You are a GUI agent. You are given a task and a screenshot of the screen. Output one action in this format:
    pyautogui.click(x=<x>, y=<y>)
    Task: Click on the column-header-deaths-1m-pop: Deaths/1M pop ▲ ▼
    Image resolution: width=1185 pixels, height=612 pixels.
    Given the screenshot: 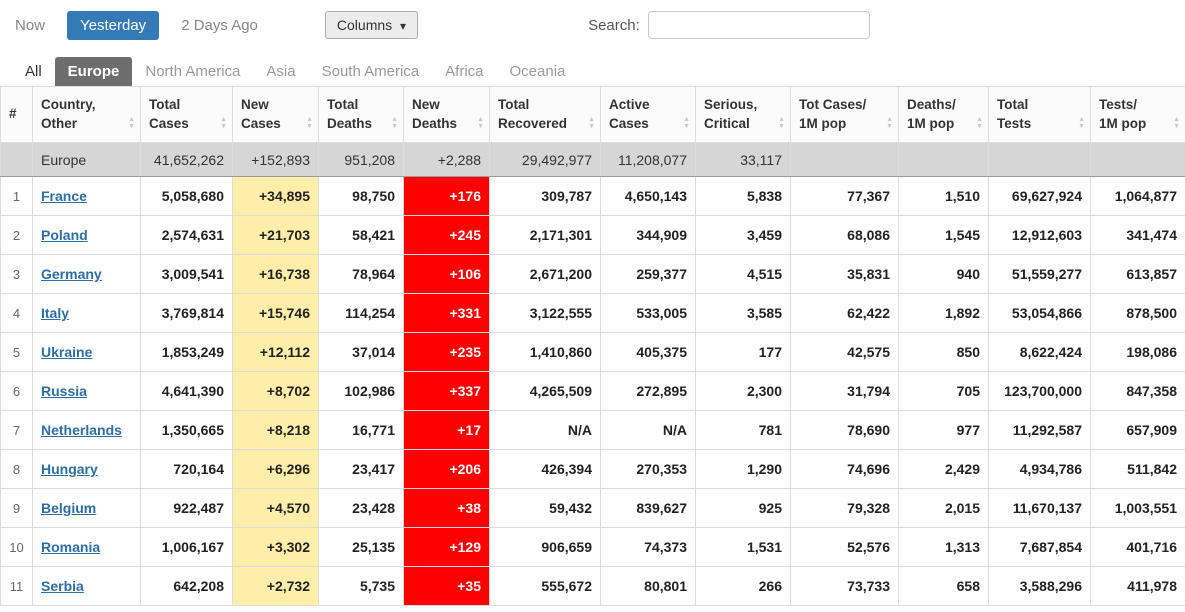 What is the action you would take?
    pyautogui.click(x=943, y=114)
    